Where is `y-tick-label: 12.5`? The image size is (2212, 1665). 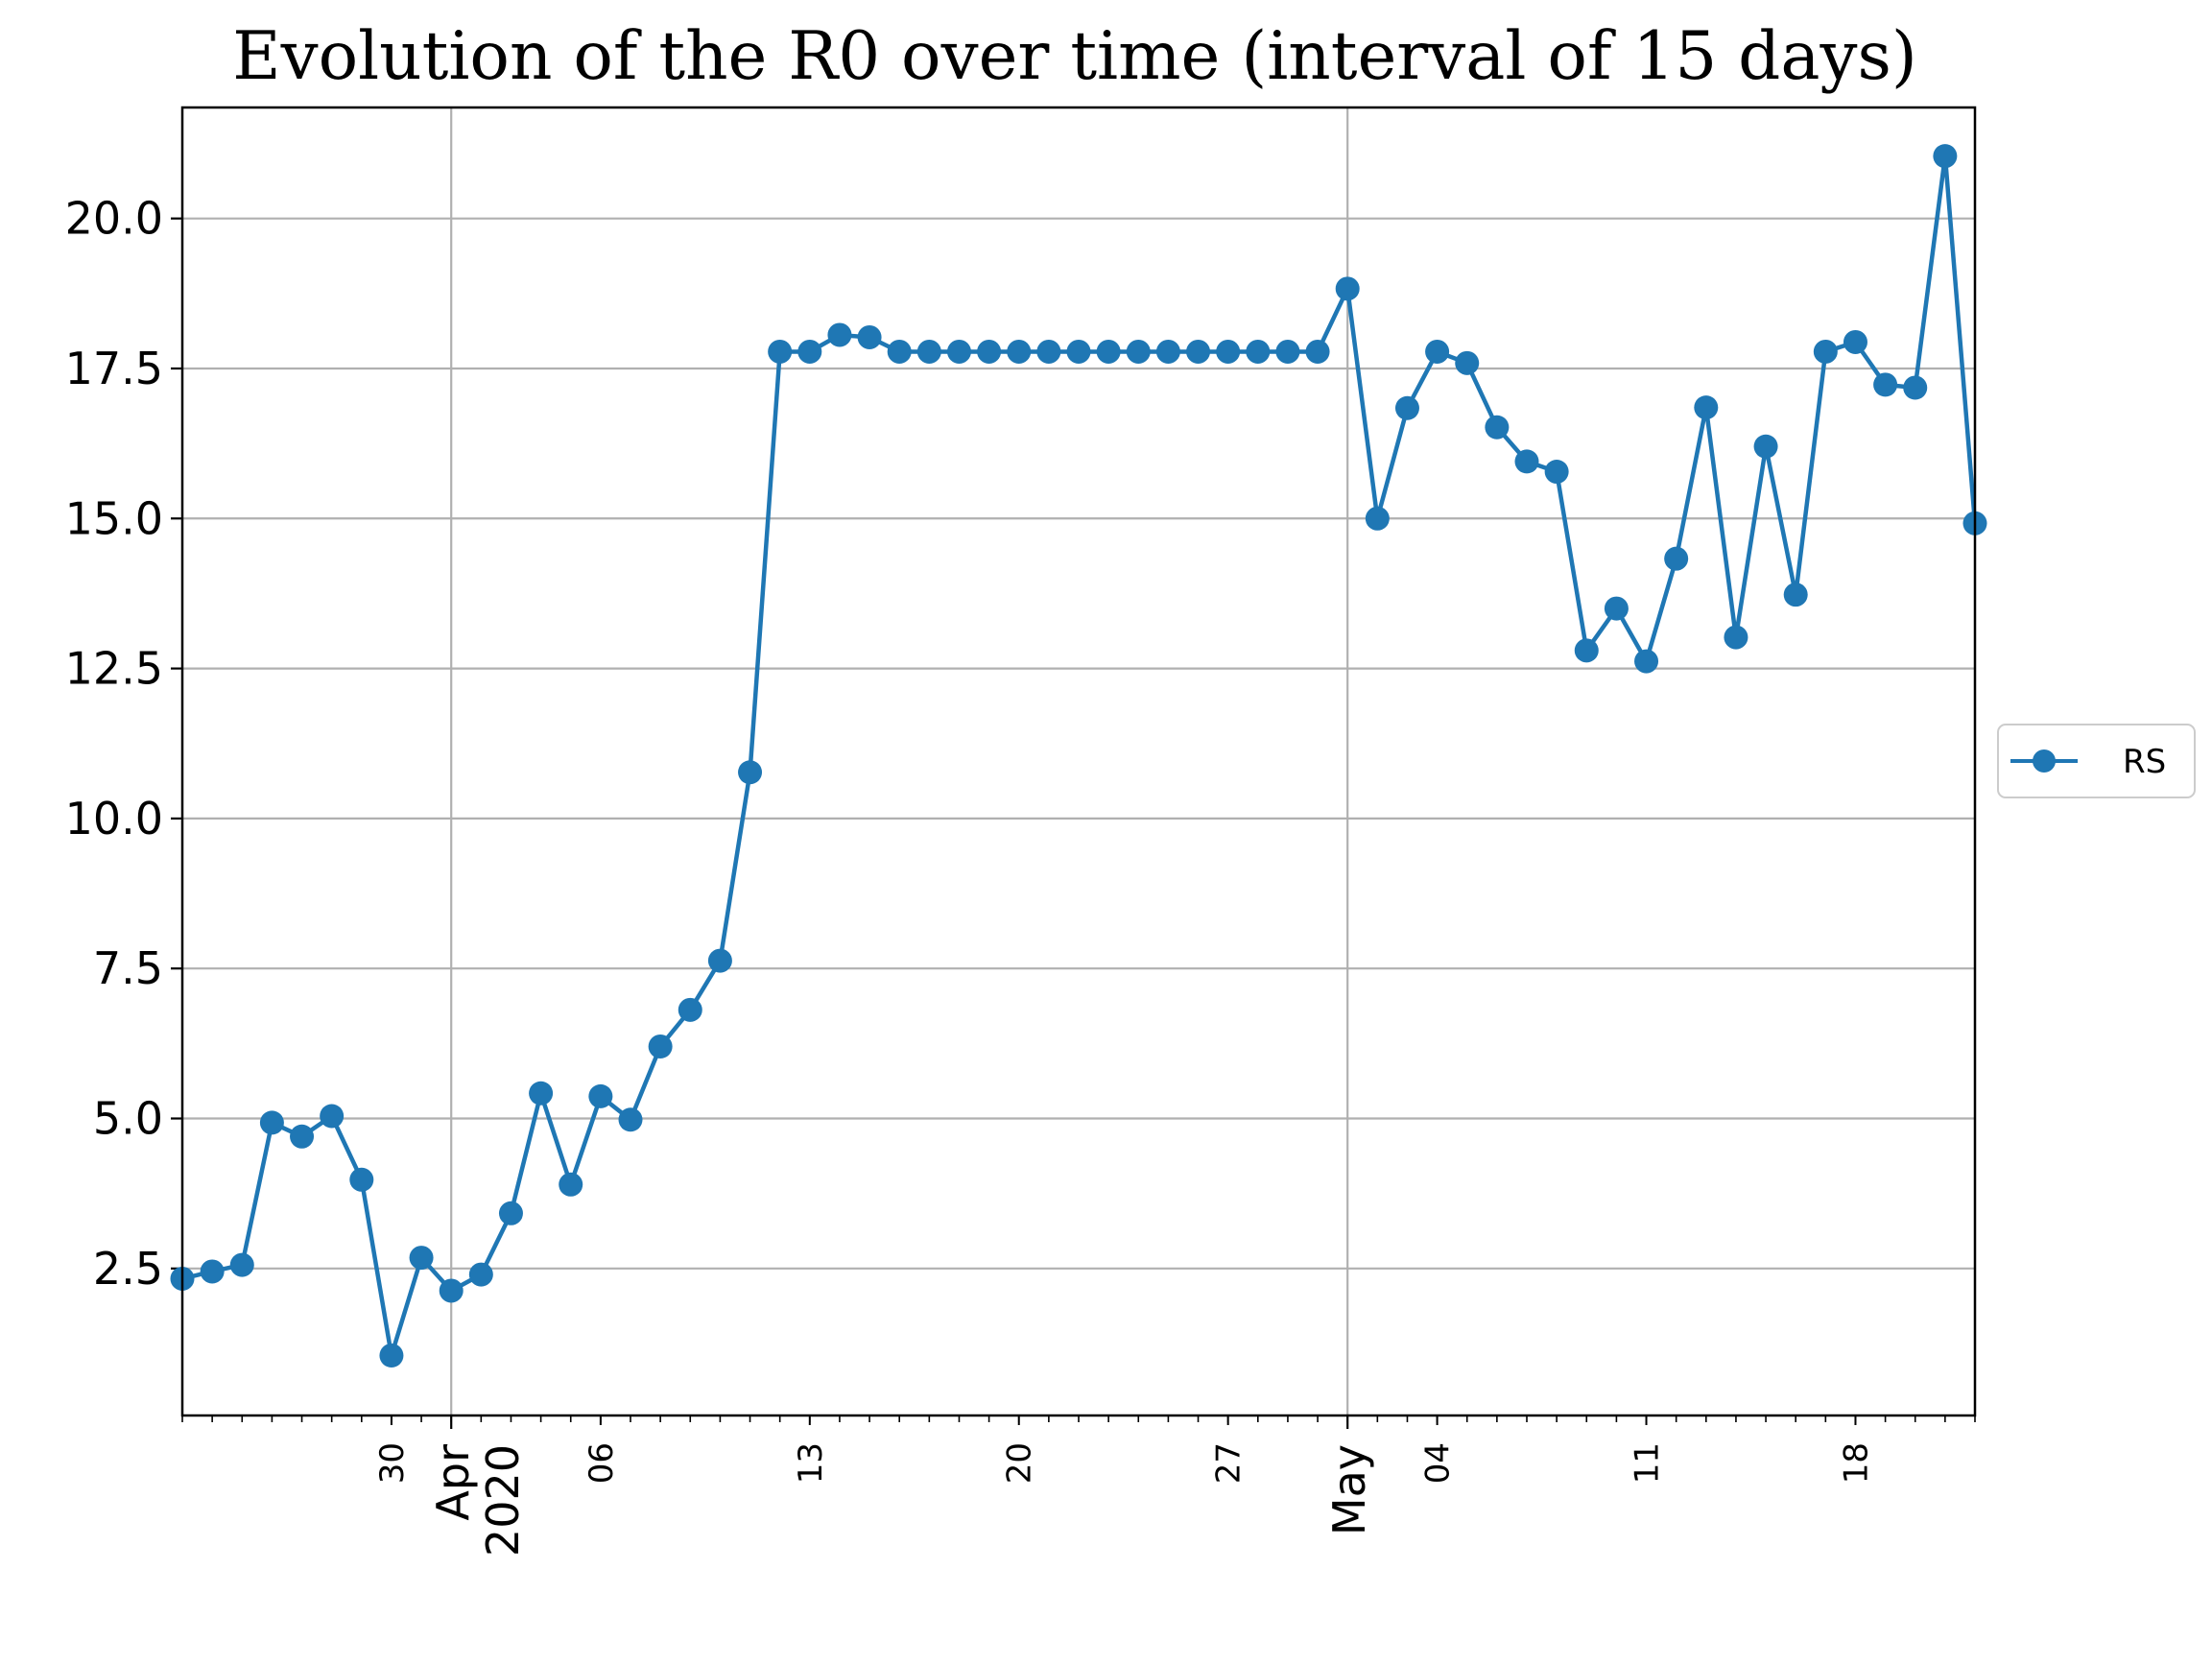
y-tick-label: 12.5 is located at coordinates (114, 669).